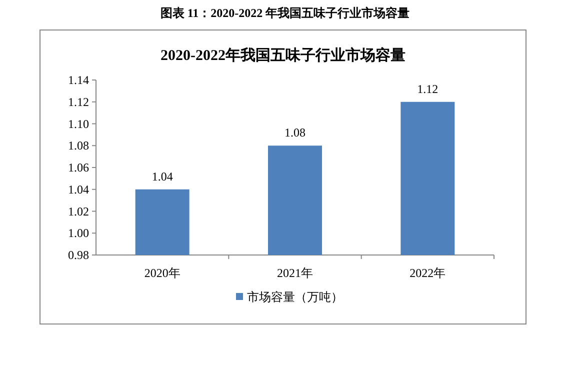 The image size is (570, 371). I want to click on y-tick-label: 1.06, so click(78, 167).